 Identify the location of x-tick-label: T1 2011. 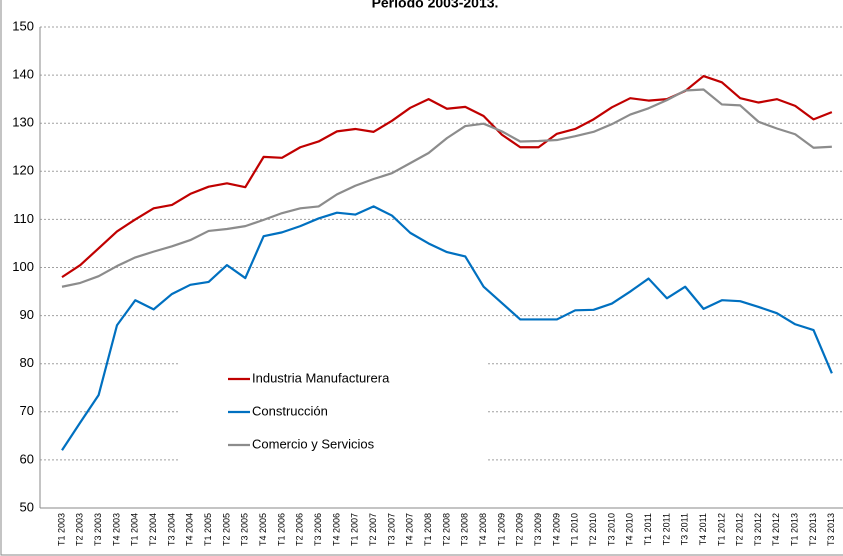
(648, 529).